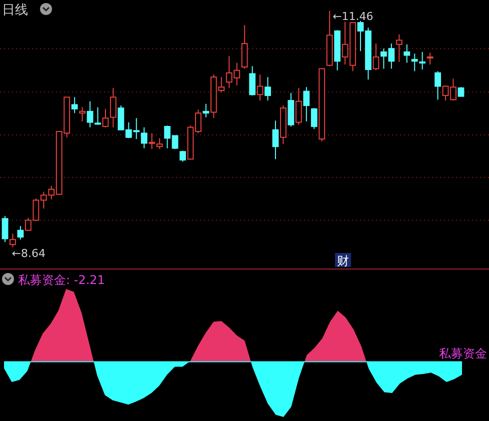 The width and height of the screenshot is (489, 421). Describe the element at coordinates (343, 261) in the screenshot. I see `annotation: 财` at that location.